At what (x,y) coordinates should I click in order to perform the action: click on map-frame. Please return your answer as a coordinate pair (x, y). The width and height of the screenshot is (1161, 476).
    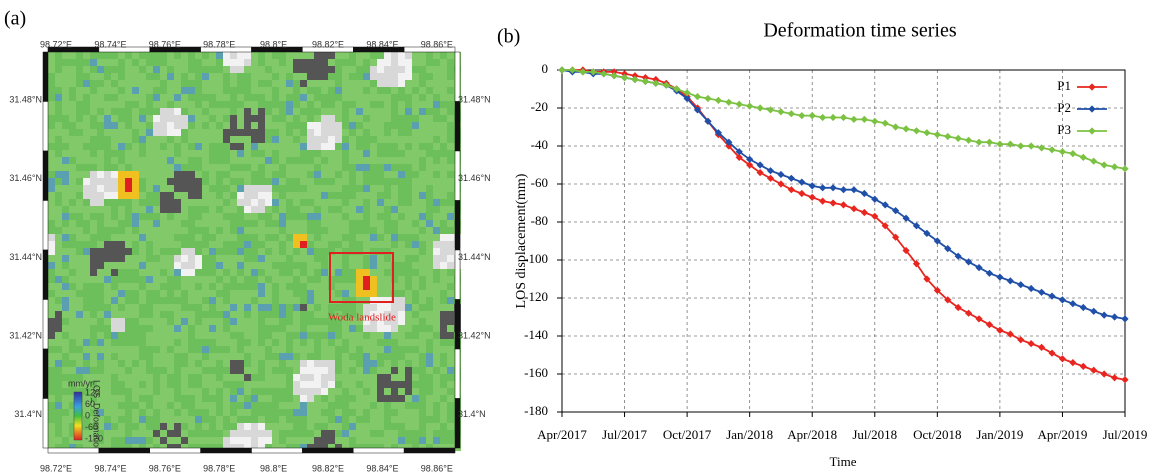
    Looking at the image, I should click on (73, 450).